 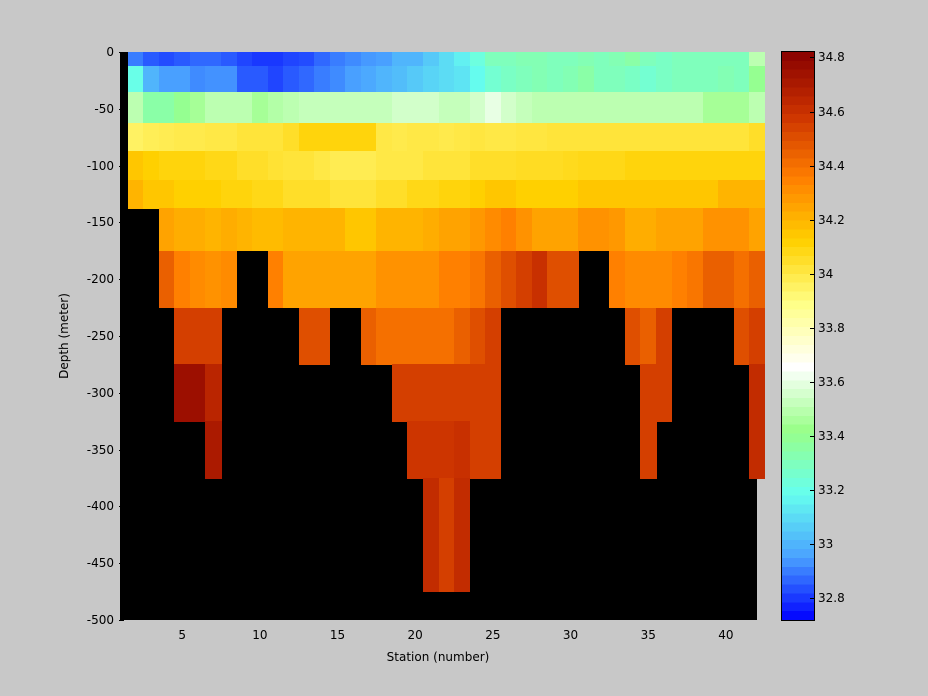 I want to click on x-tick-label: 30, so click(x=570, y=635).